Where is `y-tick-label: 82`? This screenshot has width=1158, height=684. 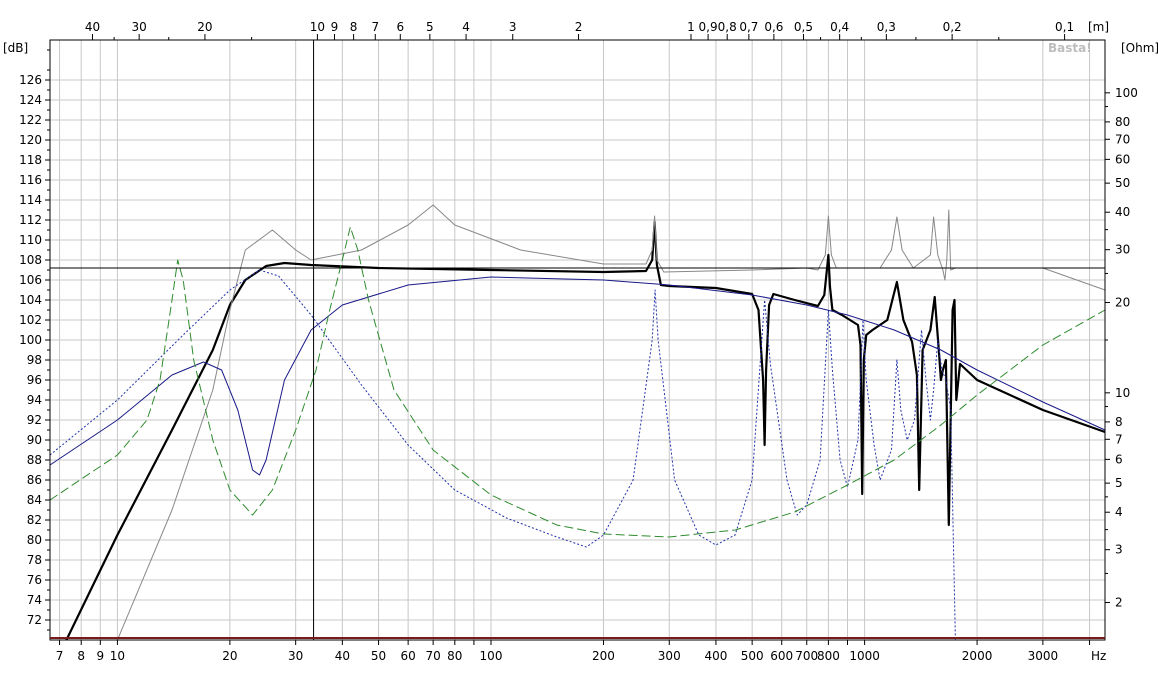
y-tick-label: 82 is located at coordinates (34, 520).